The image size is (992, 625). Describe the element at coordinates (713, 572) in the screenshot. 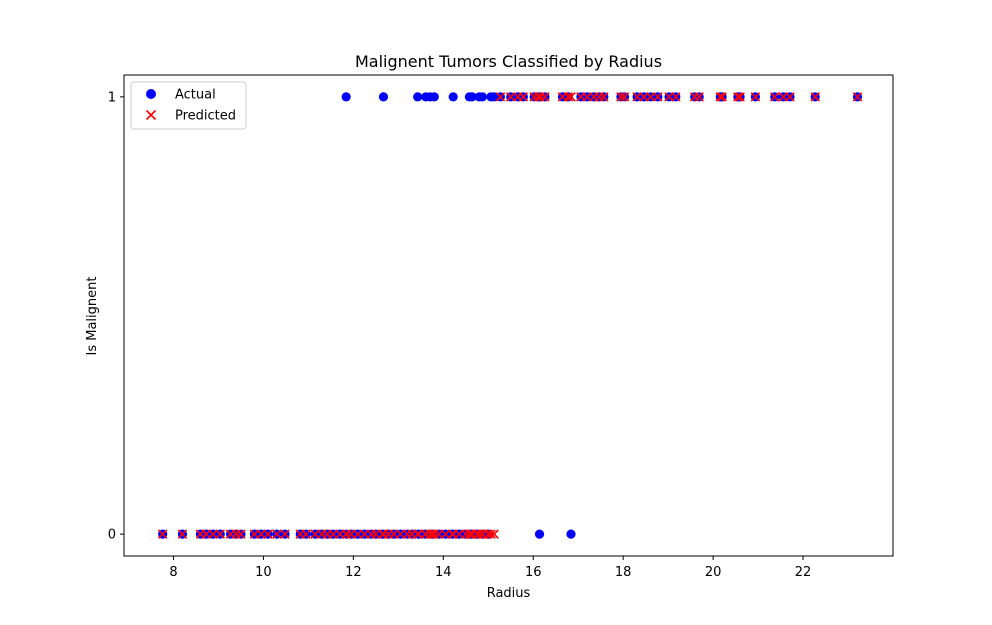

I see `x-tick-label: 20` at that location.